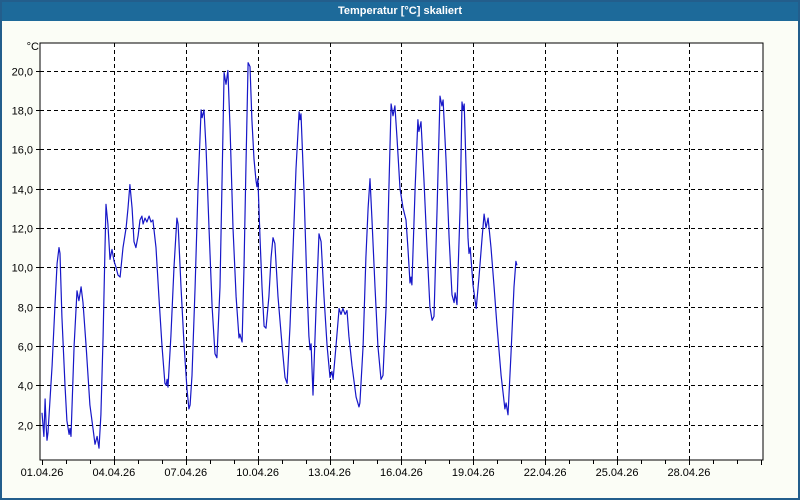 This screenshot has width=800, height=500. Describe the element at coordinates (617, 473) in the screenshot. I see `x-tick-label: 25.04.26` at that location.